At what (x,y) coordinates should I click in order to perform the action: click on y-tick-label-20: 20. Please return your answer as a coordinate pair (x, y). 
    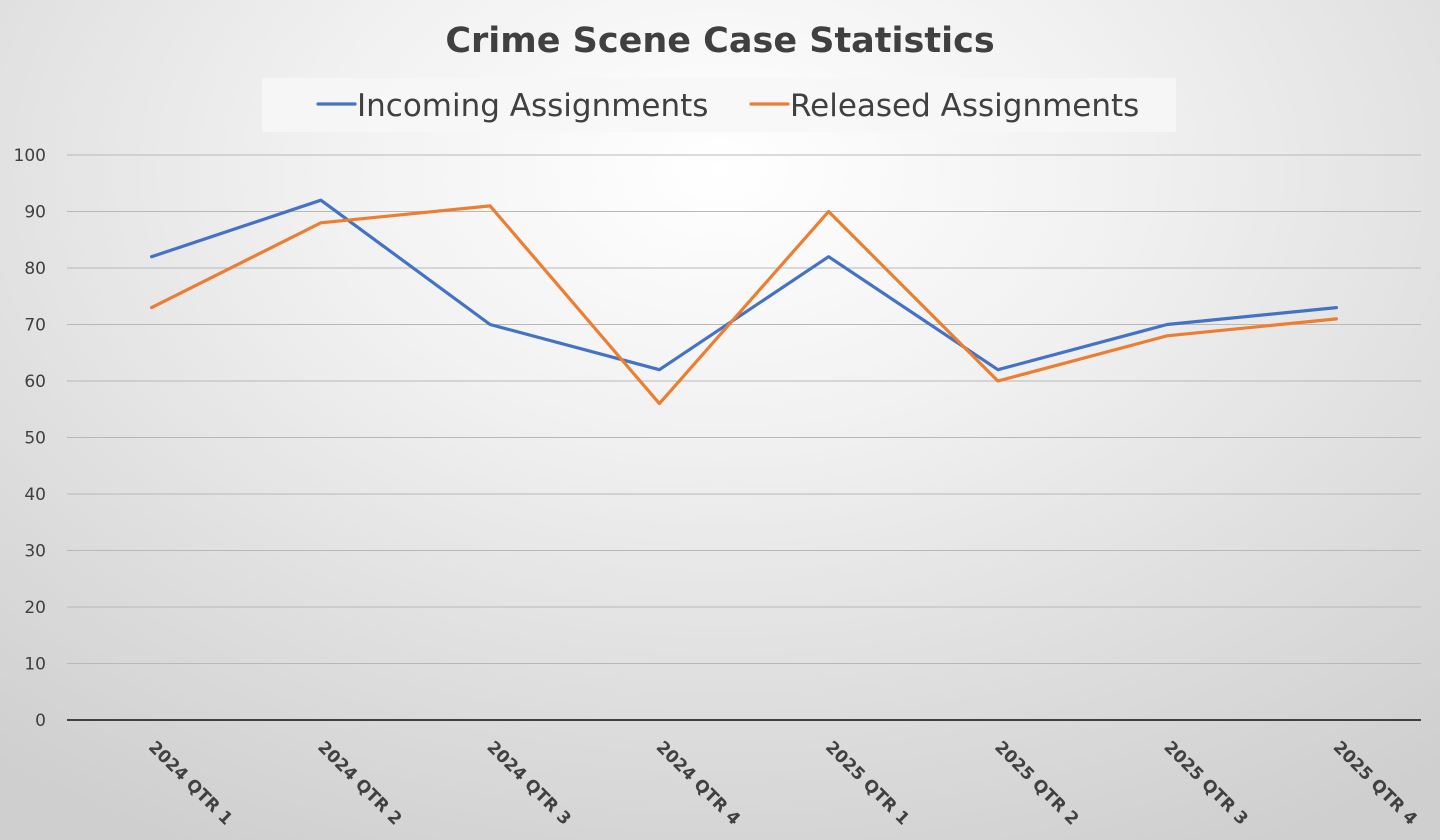
    Looking at the image, I should click on (35, 608).